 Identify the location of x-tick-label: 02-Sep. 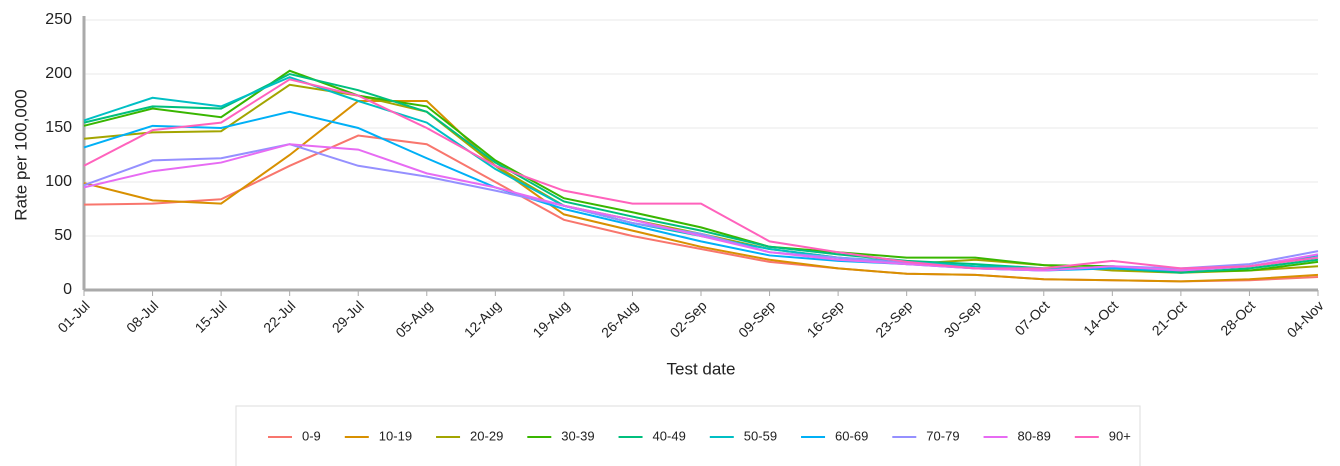
(687, 318).